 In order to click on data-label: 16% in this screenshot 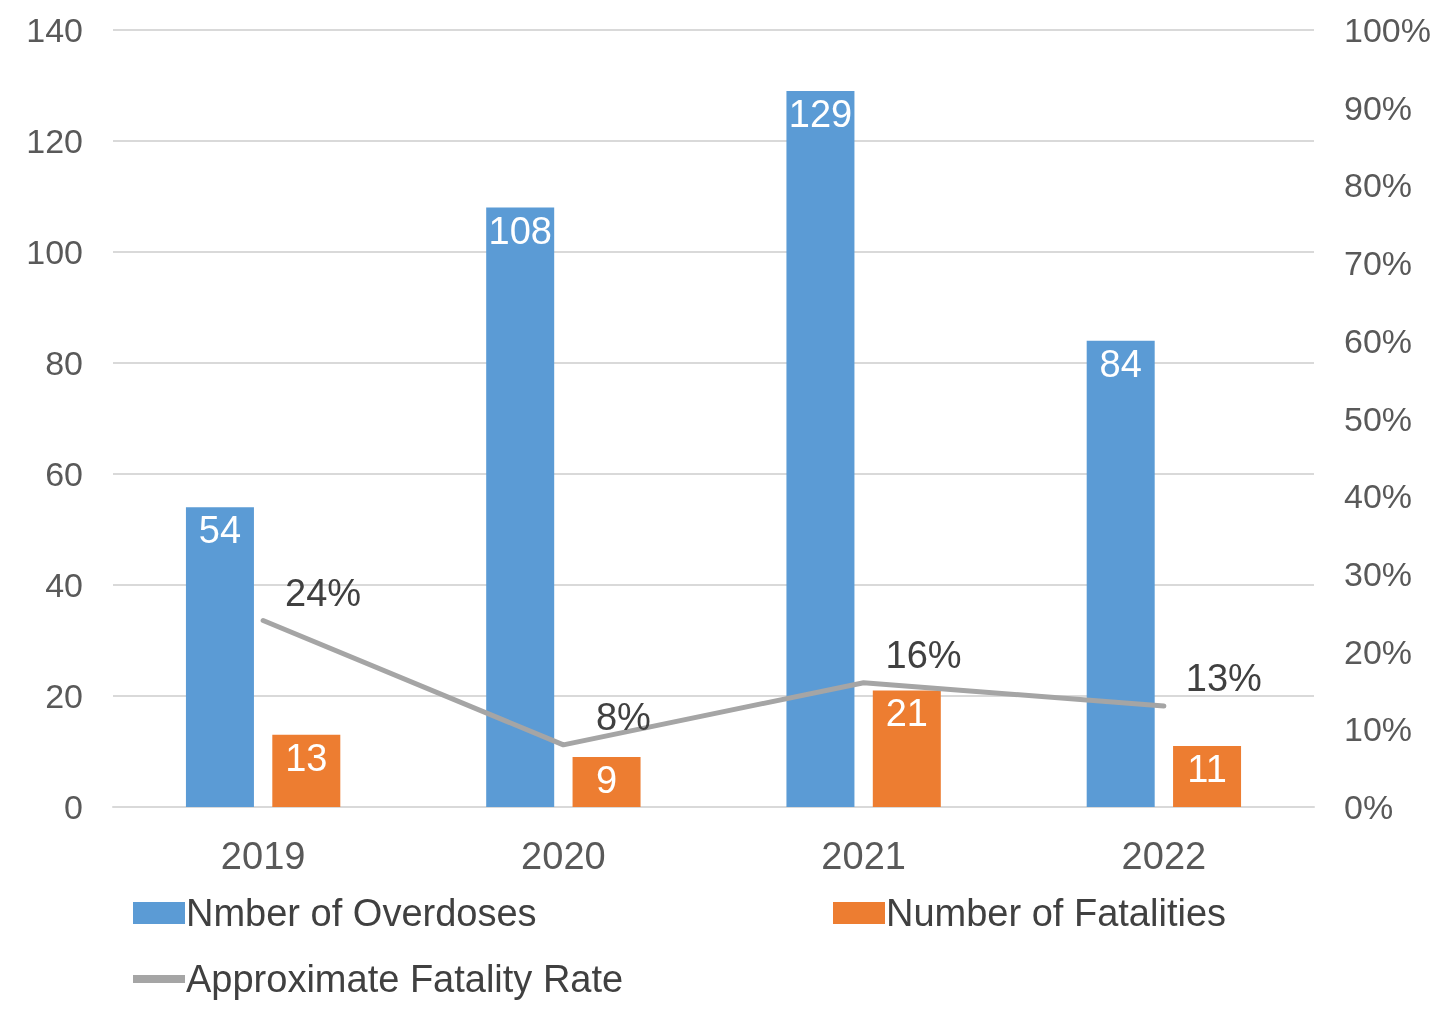, I will do `click(923, 654)`.